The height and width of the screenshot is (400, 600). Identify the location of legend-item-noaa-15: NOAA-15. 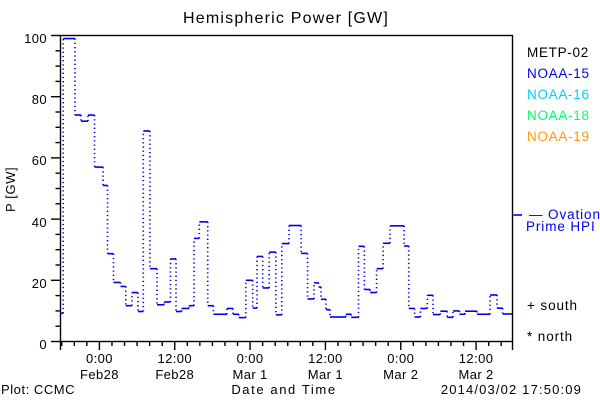
(558, 73).